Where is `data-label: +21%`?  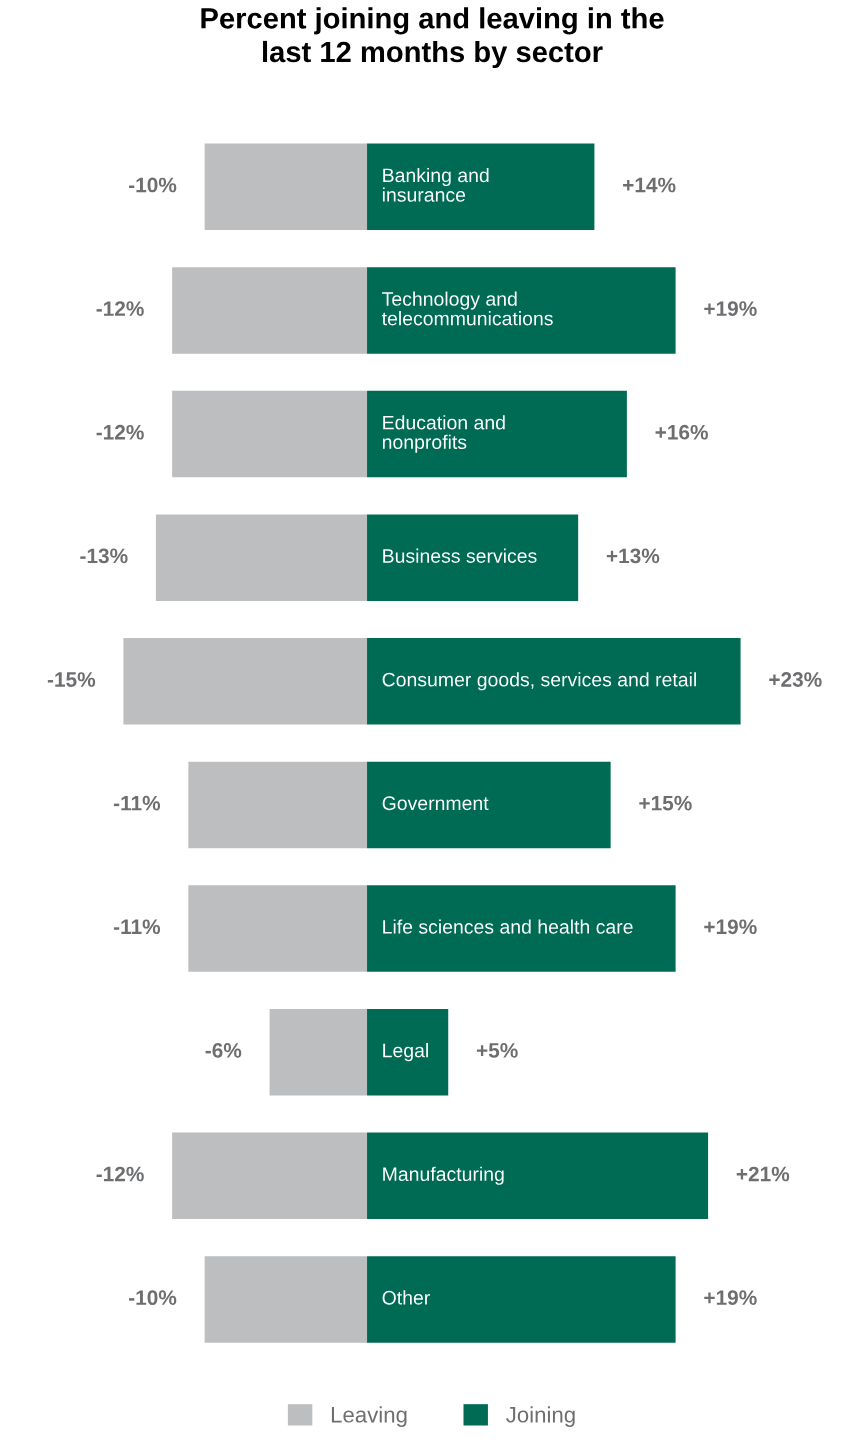
data-label: +21% is located at coordinates (763, 1174).